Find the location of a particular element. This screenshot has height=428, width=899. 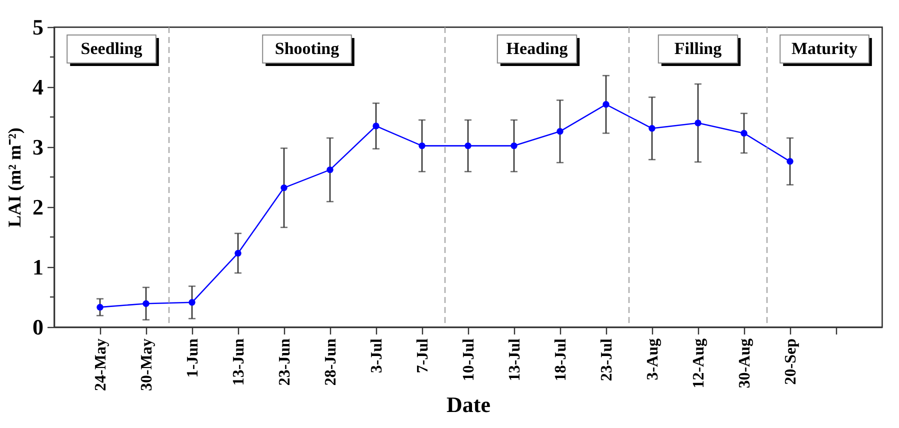

x-tick-label: 7-Jul is located at coordinates (423, 356).